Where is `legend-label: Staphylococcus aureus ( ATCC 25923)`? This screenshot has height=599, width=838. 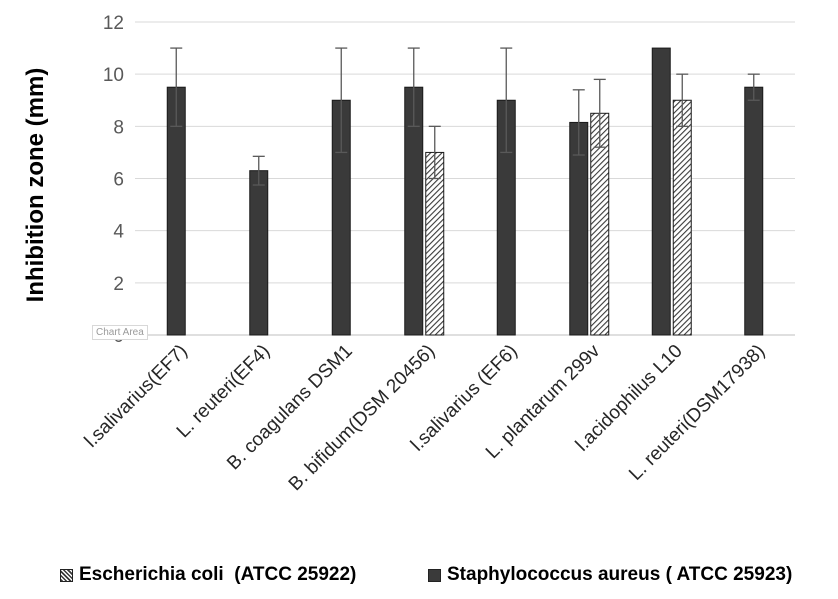 legend-label: Staphylococcus aureus ( ATCC 25923) is located at coordinates (620, 574).